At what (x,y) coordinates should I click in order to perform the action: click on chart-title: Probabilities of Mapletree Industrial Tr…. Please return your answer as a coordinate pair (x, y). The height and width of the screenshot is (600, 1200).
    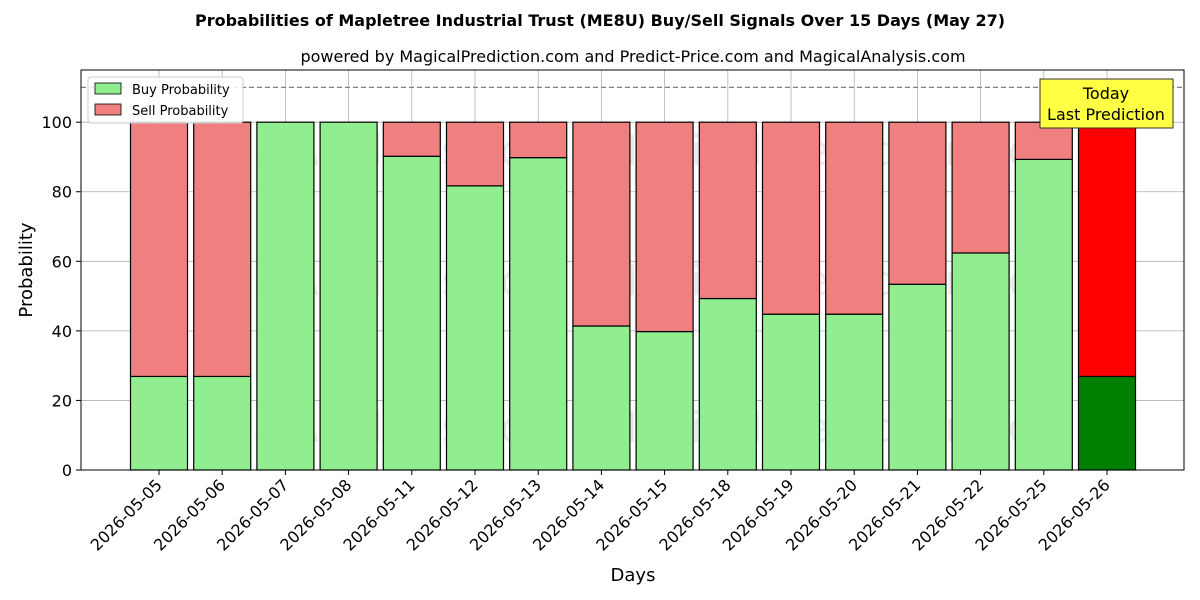
    Looking at the image, I should click on (600, 20).